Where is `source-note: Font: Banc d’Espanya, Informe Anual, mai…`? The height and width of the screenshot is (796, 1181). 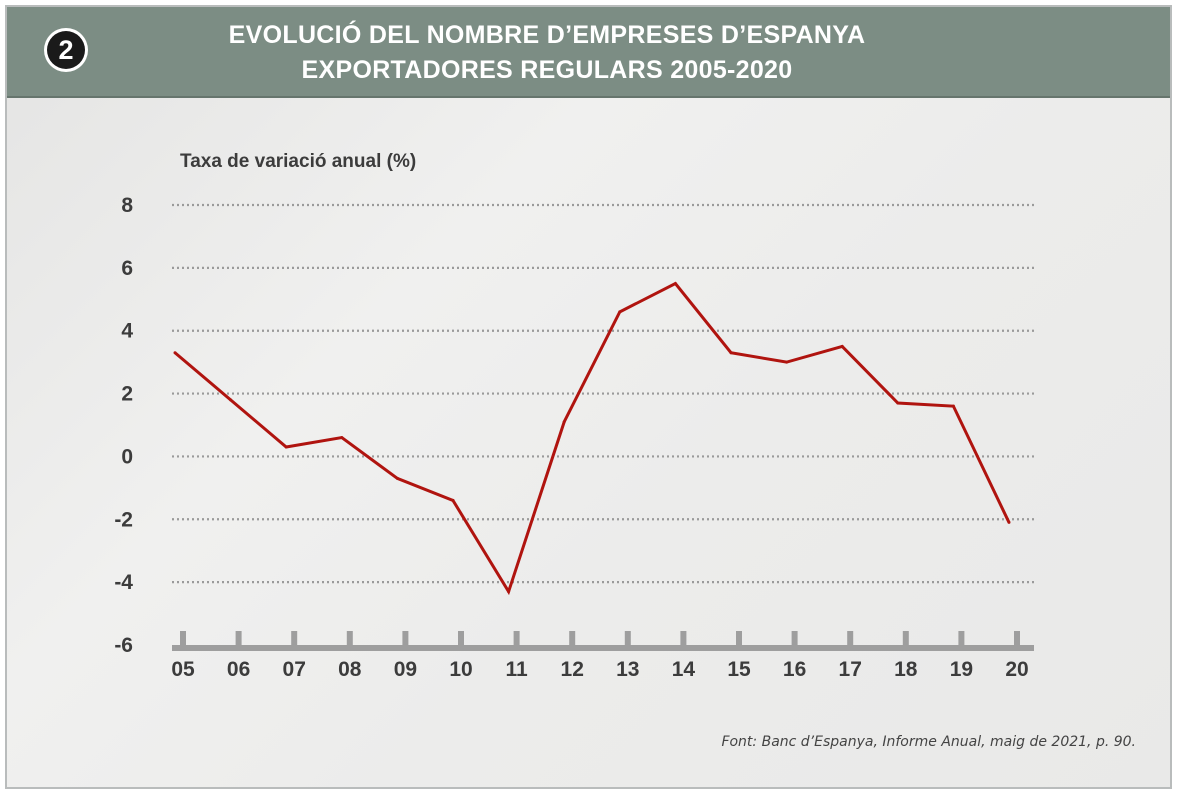 source-note: Font: Banc d’Espanya, Informe Anual, mai… is located at coordinates (928, 742).